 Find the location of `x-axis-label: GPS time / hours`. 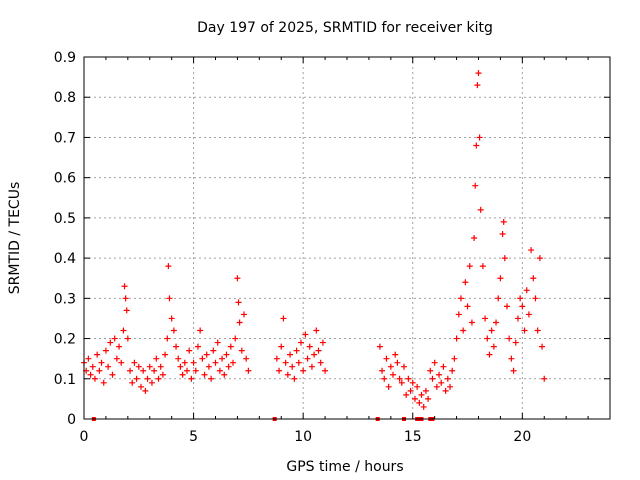

x-axis-label: GPS time / hours is located at coordinates (344, 467).